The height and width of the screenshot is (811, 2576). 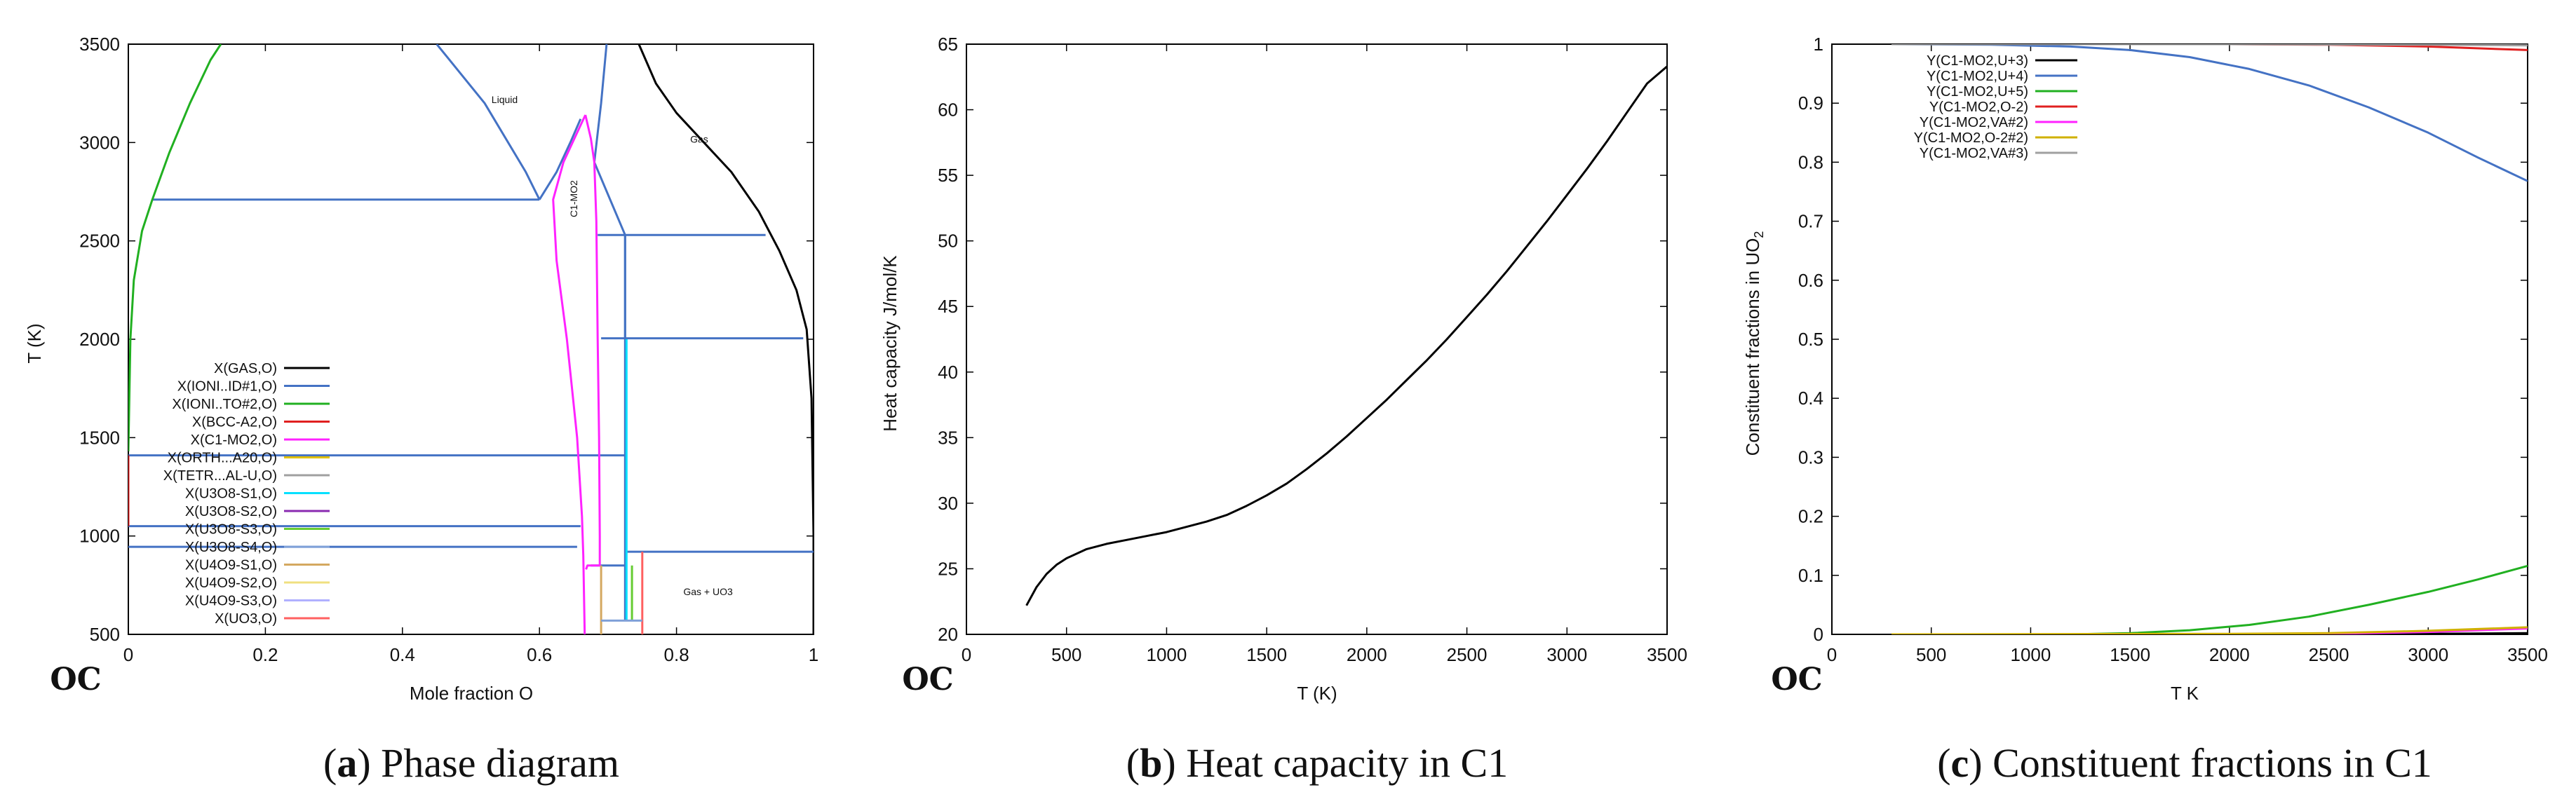 I want to click on y-tick-label: 0.5, so click(x=1810, y=339).